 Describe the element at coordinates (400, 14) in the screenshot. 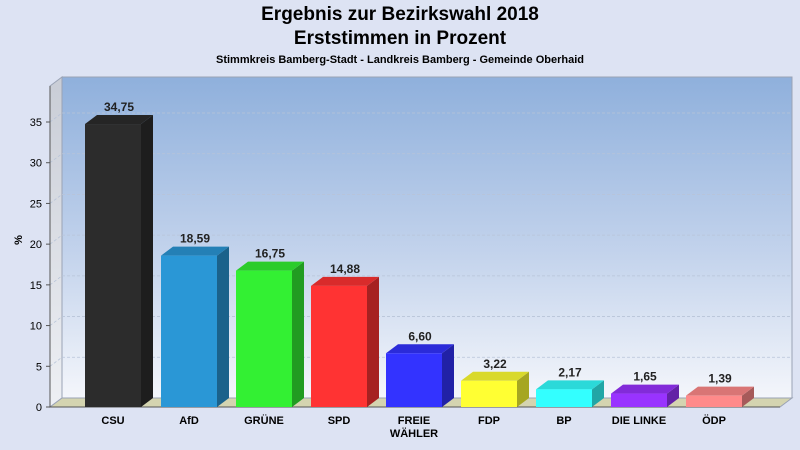

I see `chart-title: Ergebnis zur Bezirkswahl 2018` at that location.